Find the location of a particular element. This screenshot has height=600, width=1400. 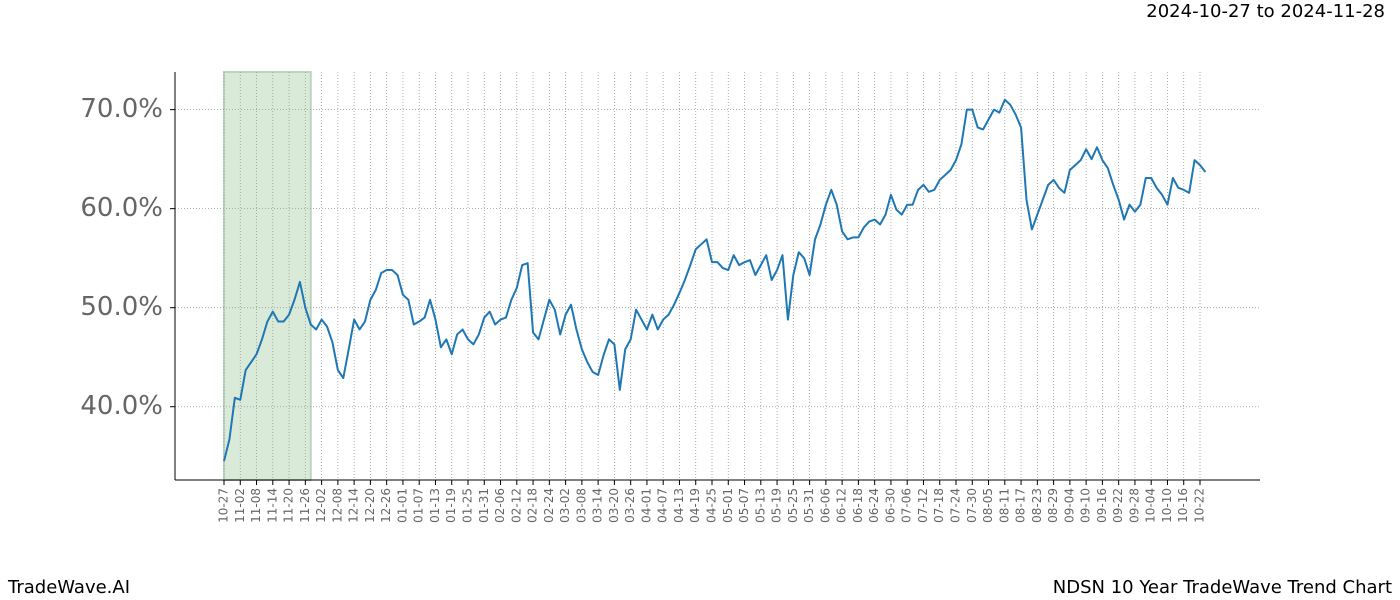

x-tick-label: 09-04 is located at coordinates (1069, 505).